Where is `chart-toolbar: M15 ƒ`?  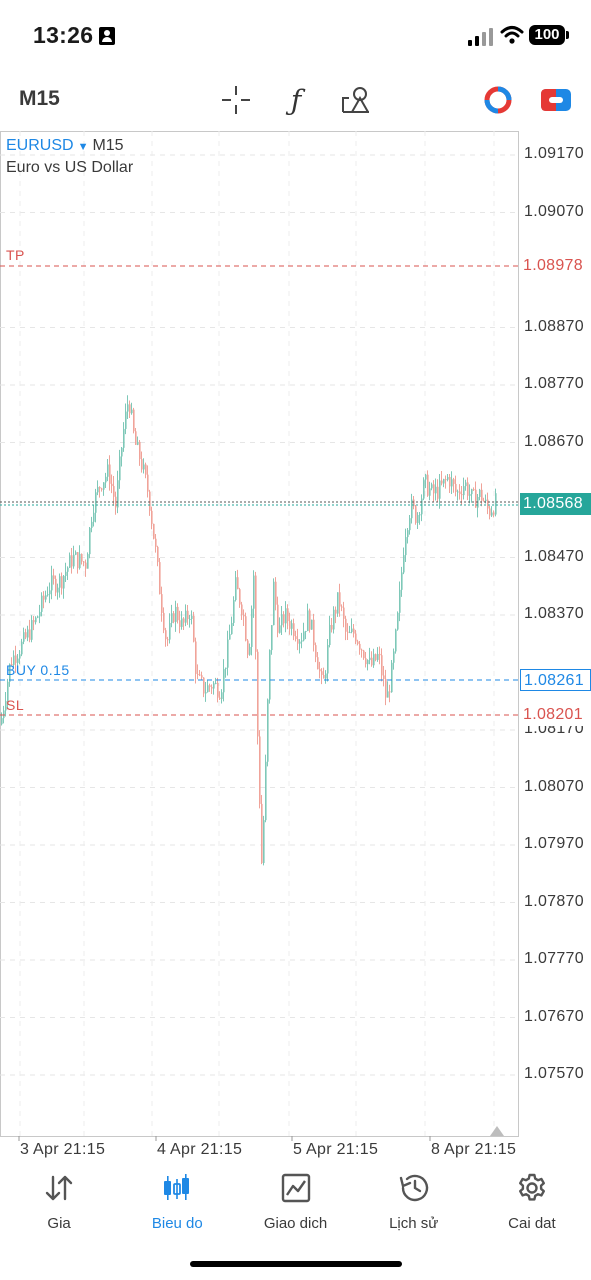 chart-toolbar: M15 ƒ is located at coordinates (295, 100).